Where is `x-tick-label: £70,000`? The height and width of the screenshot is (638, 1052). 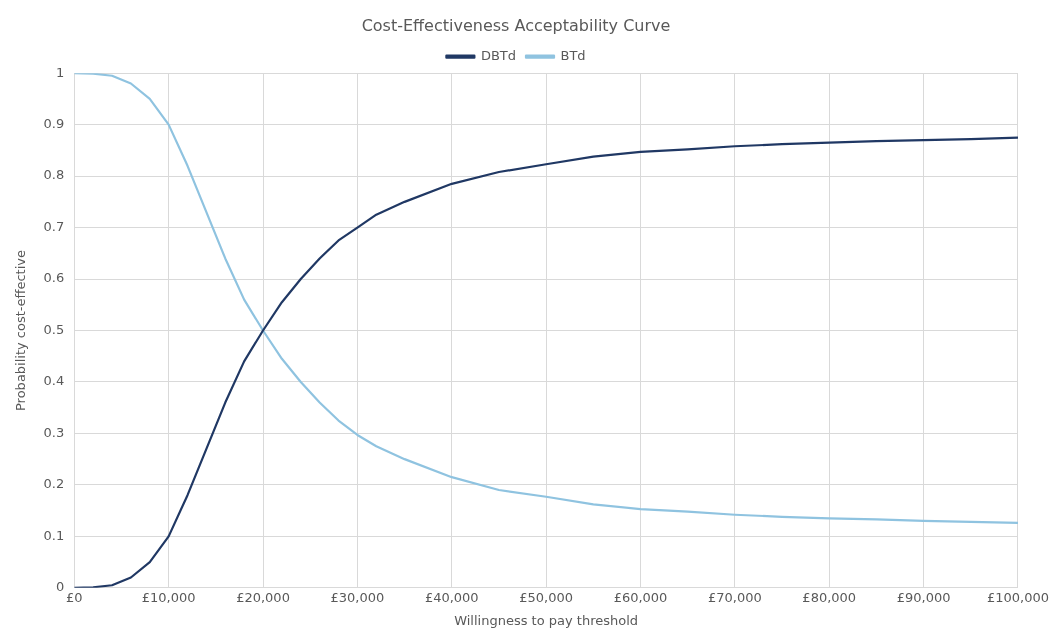
x-tick-label: £70,000 is located at coordinates (734, 597).